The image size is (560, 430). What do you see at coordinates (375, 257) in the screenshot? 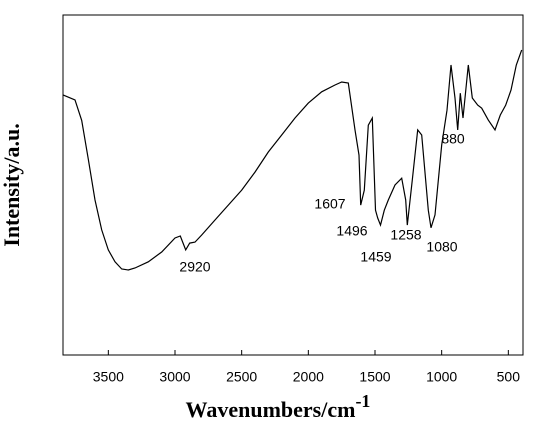
I see `peak-label: 1459` at bounding box center [375, 257].